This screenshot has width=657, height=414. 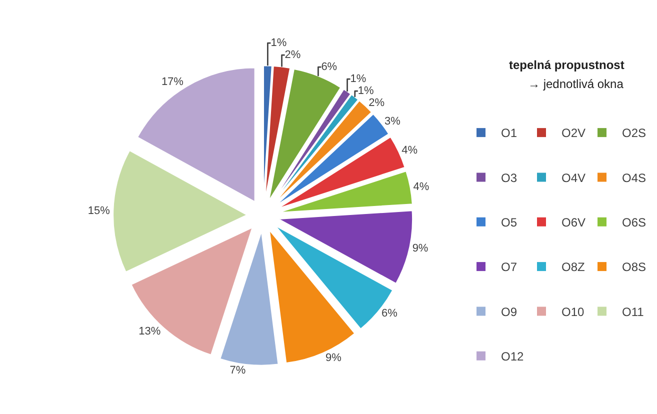 I want to click on legend-label: O4S, so click(x=634, y=177).